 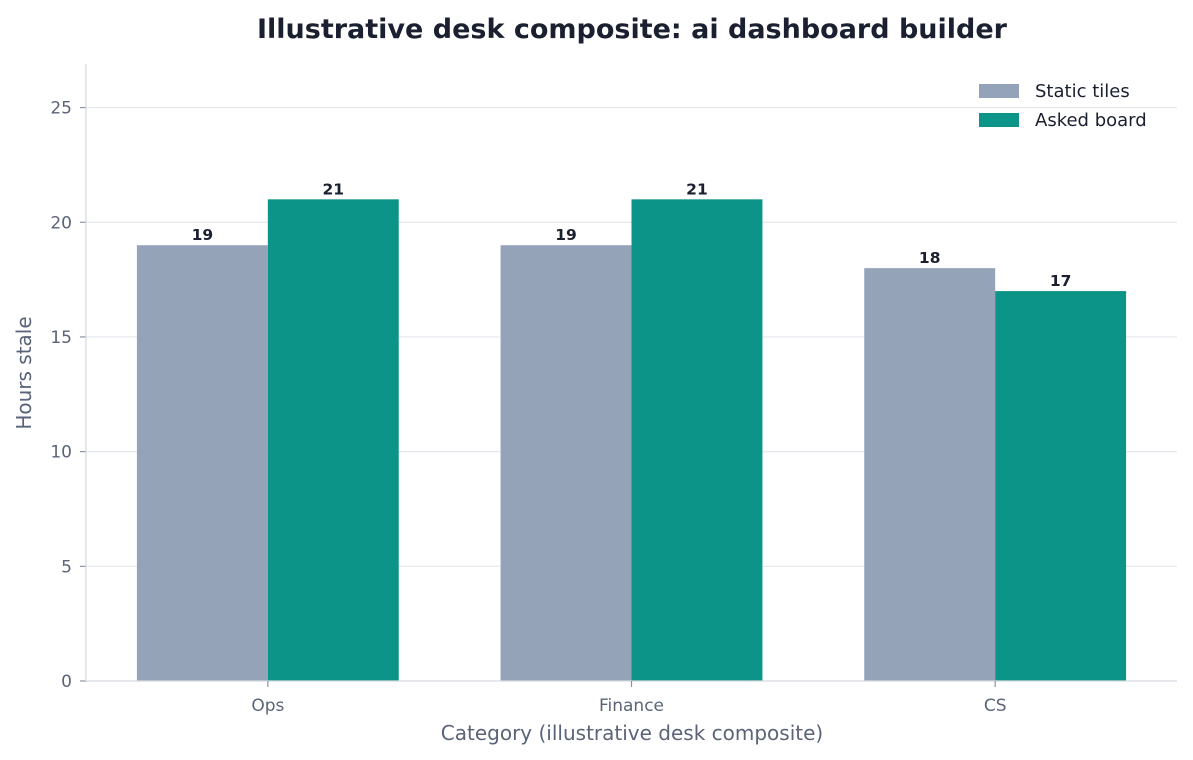 What do you see at coordinates (631, 706) in the screenshot?
I see `x-tick-label: Finance` at bounding box center [631, 706].